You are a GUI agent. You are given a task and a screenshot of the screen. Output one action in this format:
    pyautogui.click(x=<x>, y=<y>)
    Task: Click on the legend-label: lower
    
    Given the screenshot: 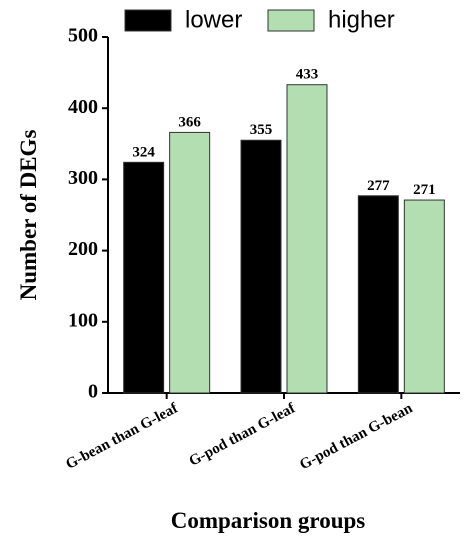 What is the action you would take?
    pyautogui.click(x=213, y=19)
    